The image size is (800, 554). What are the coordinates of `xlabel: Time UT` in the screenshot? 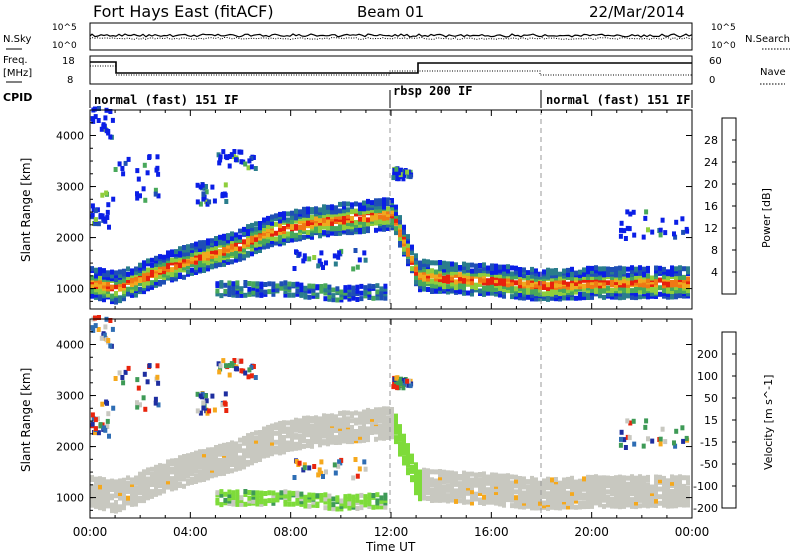 It's located at (390, 547).